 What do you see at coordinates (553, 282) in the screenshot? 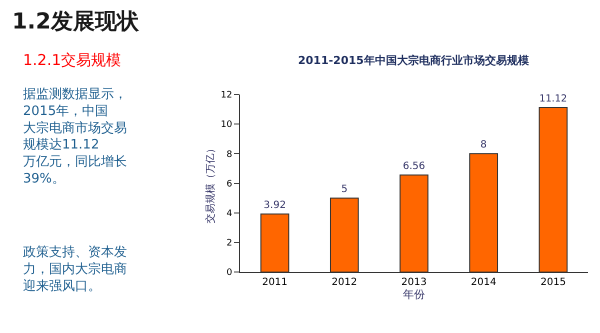
I see `x-tick-label: 2015` at bounding box center [553, 282].